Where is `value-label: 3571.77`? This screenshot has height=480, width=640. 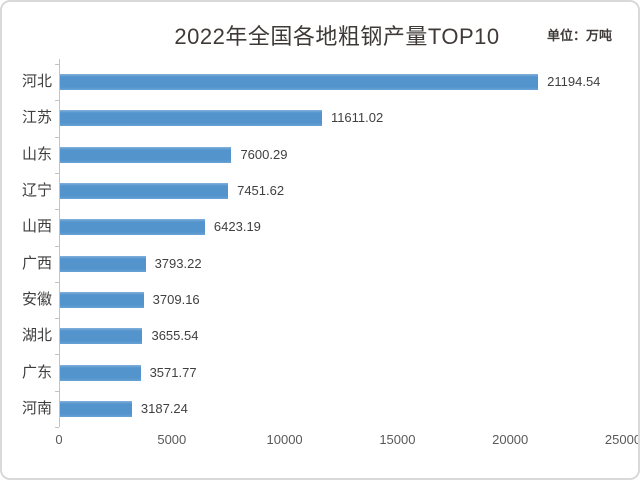
value-label: 3571.77 is located at coordinates (173, 372).